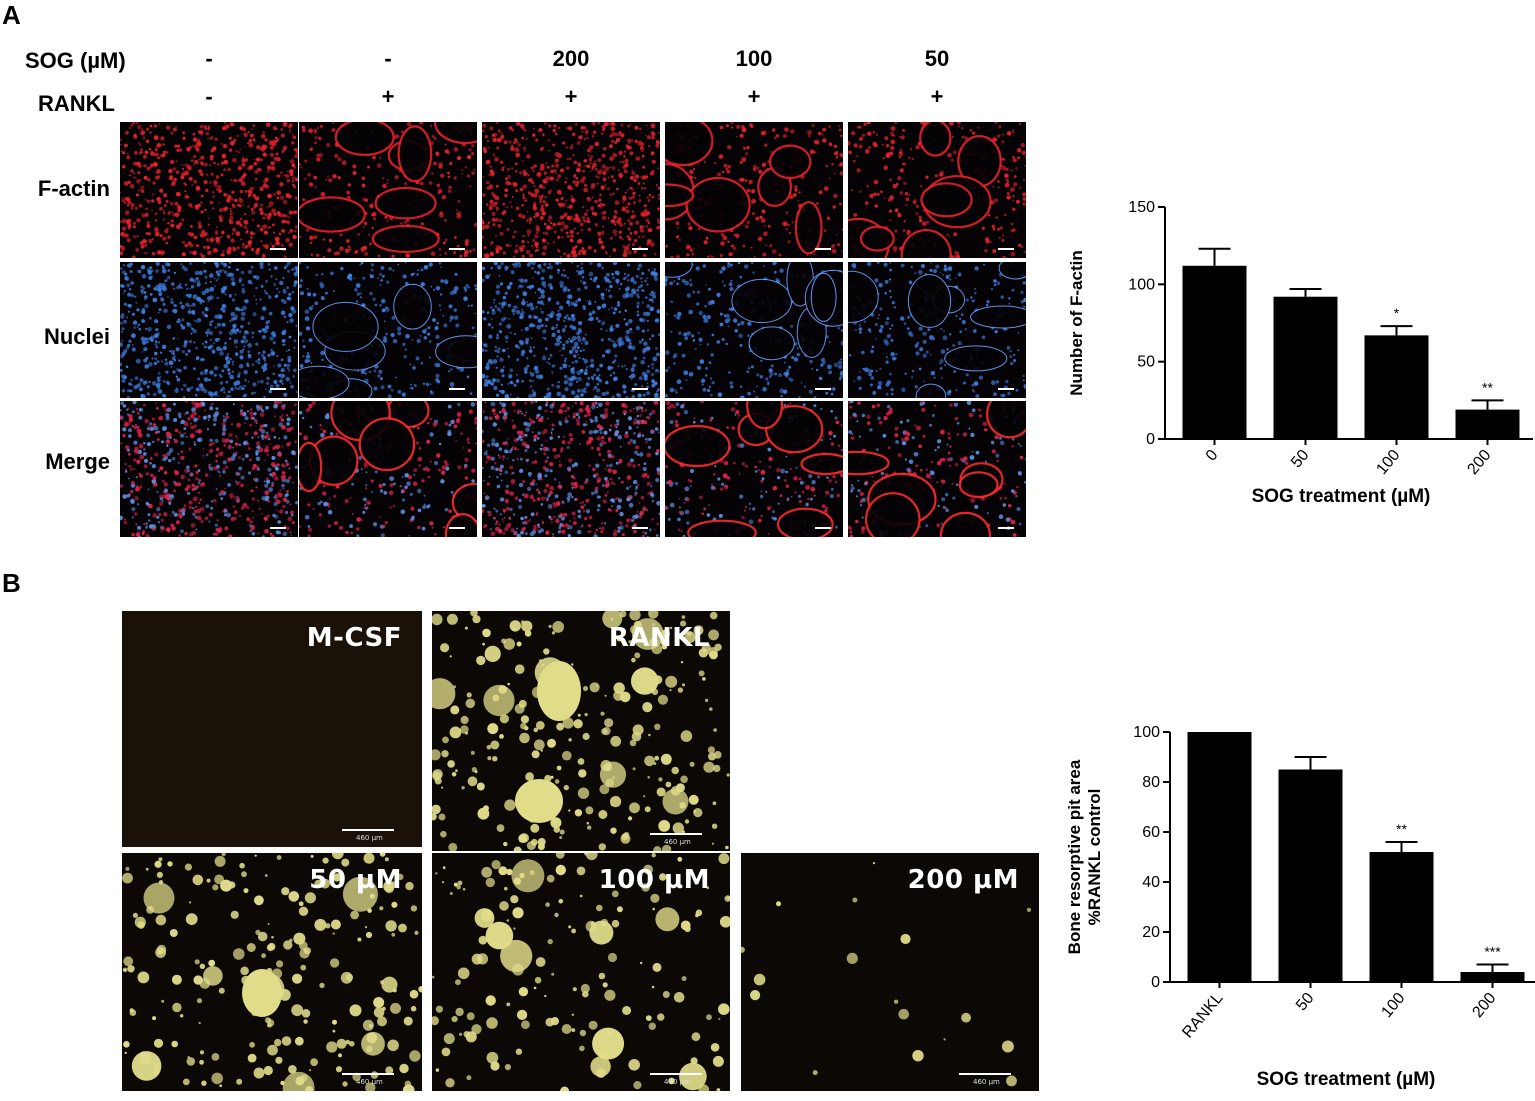 The image size is (1535, 1101). Describe the element at coordinates (272, 972) in the screenshot. I see `pit-tile-2: 460 µm 50 µM` at that location.